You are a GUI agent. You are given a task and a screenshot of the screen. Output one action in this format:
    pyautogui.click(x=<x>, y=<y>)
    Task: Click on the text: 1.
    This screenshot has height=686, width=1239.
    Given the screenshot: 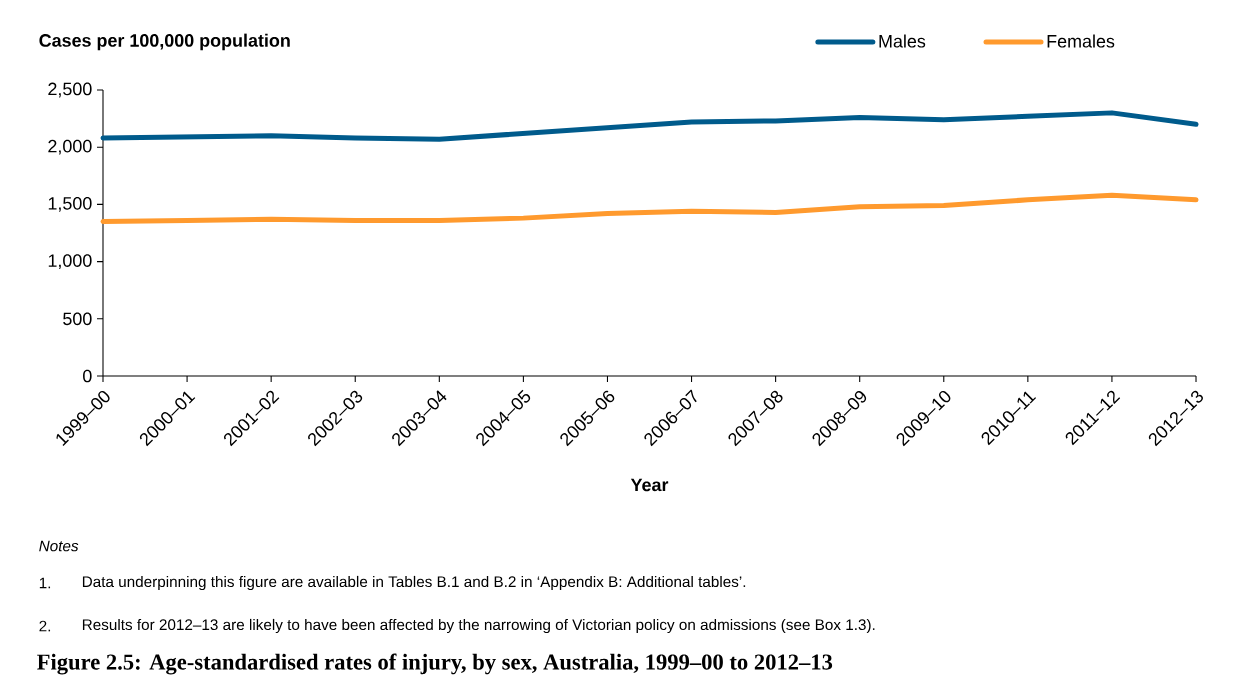 What is the action you would take?
    pyautogui.click(x=45, y=583)
    